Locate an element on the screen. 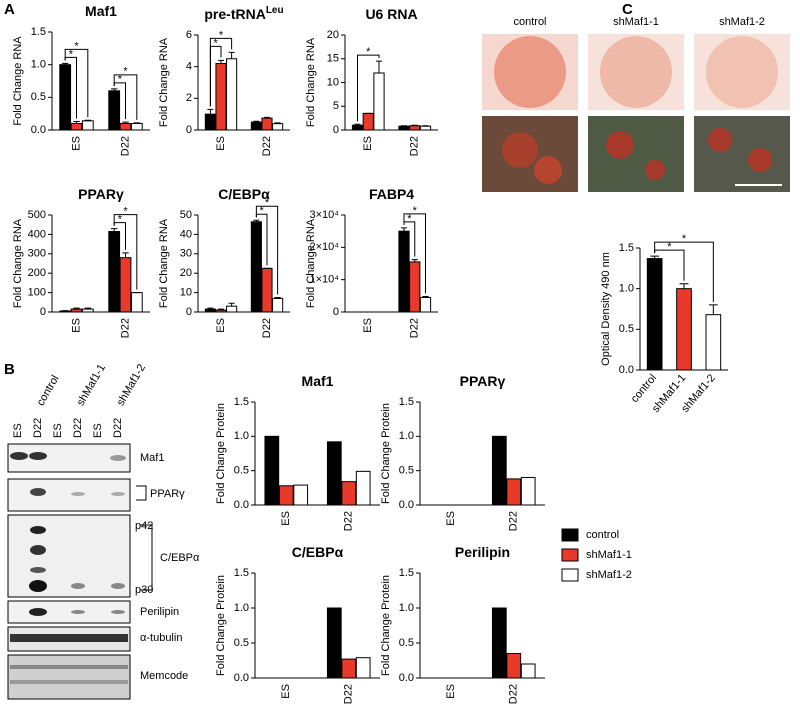 This screenshot has height=704, width=800. chart-title: C/EBPα is located at coordinates (318, 552).